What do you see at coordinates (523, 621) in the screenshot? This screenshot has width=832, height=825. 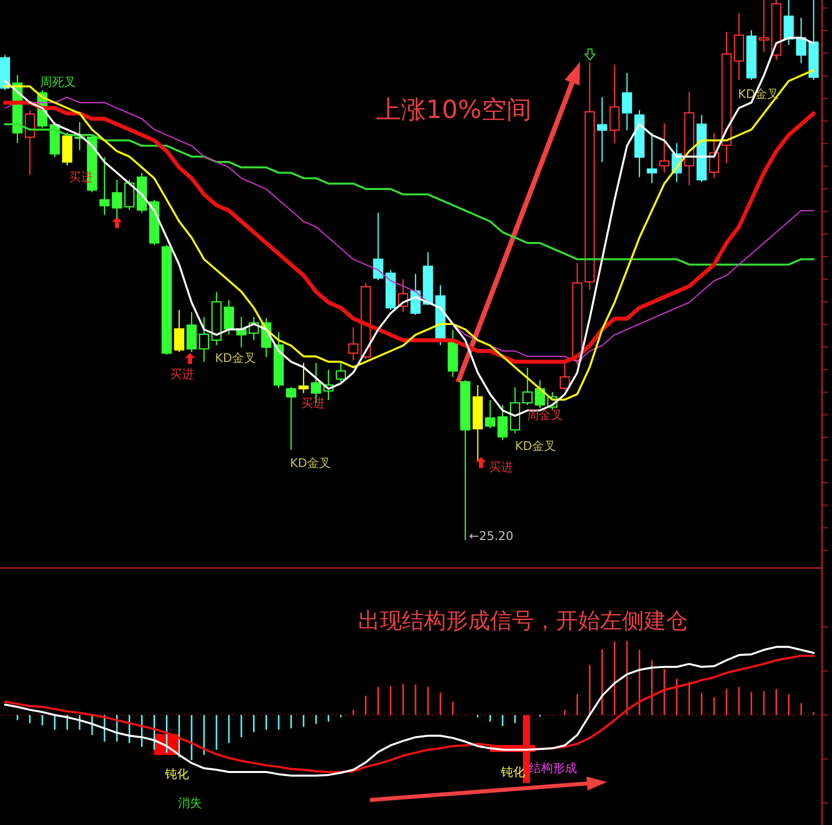 I see `text: 出现结构形成信号，开始左侧建仓` at bounding box center [523, 621].